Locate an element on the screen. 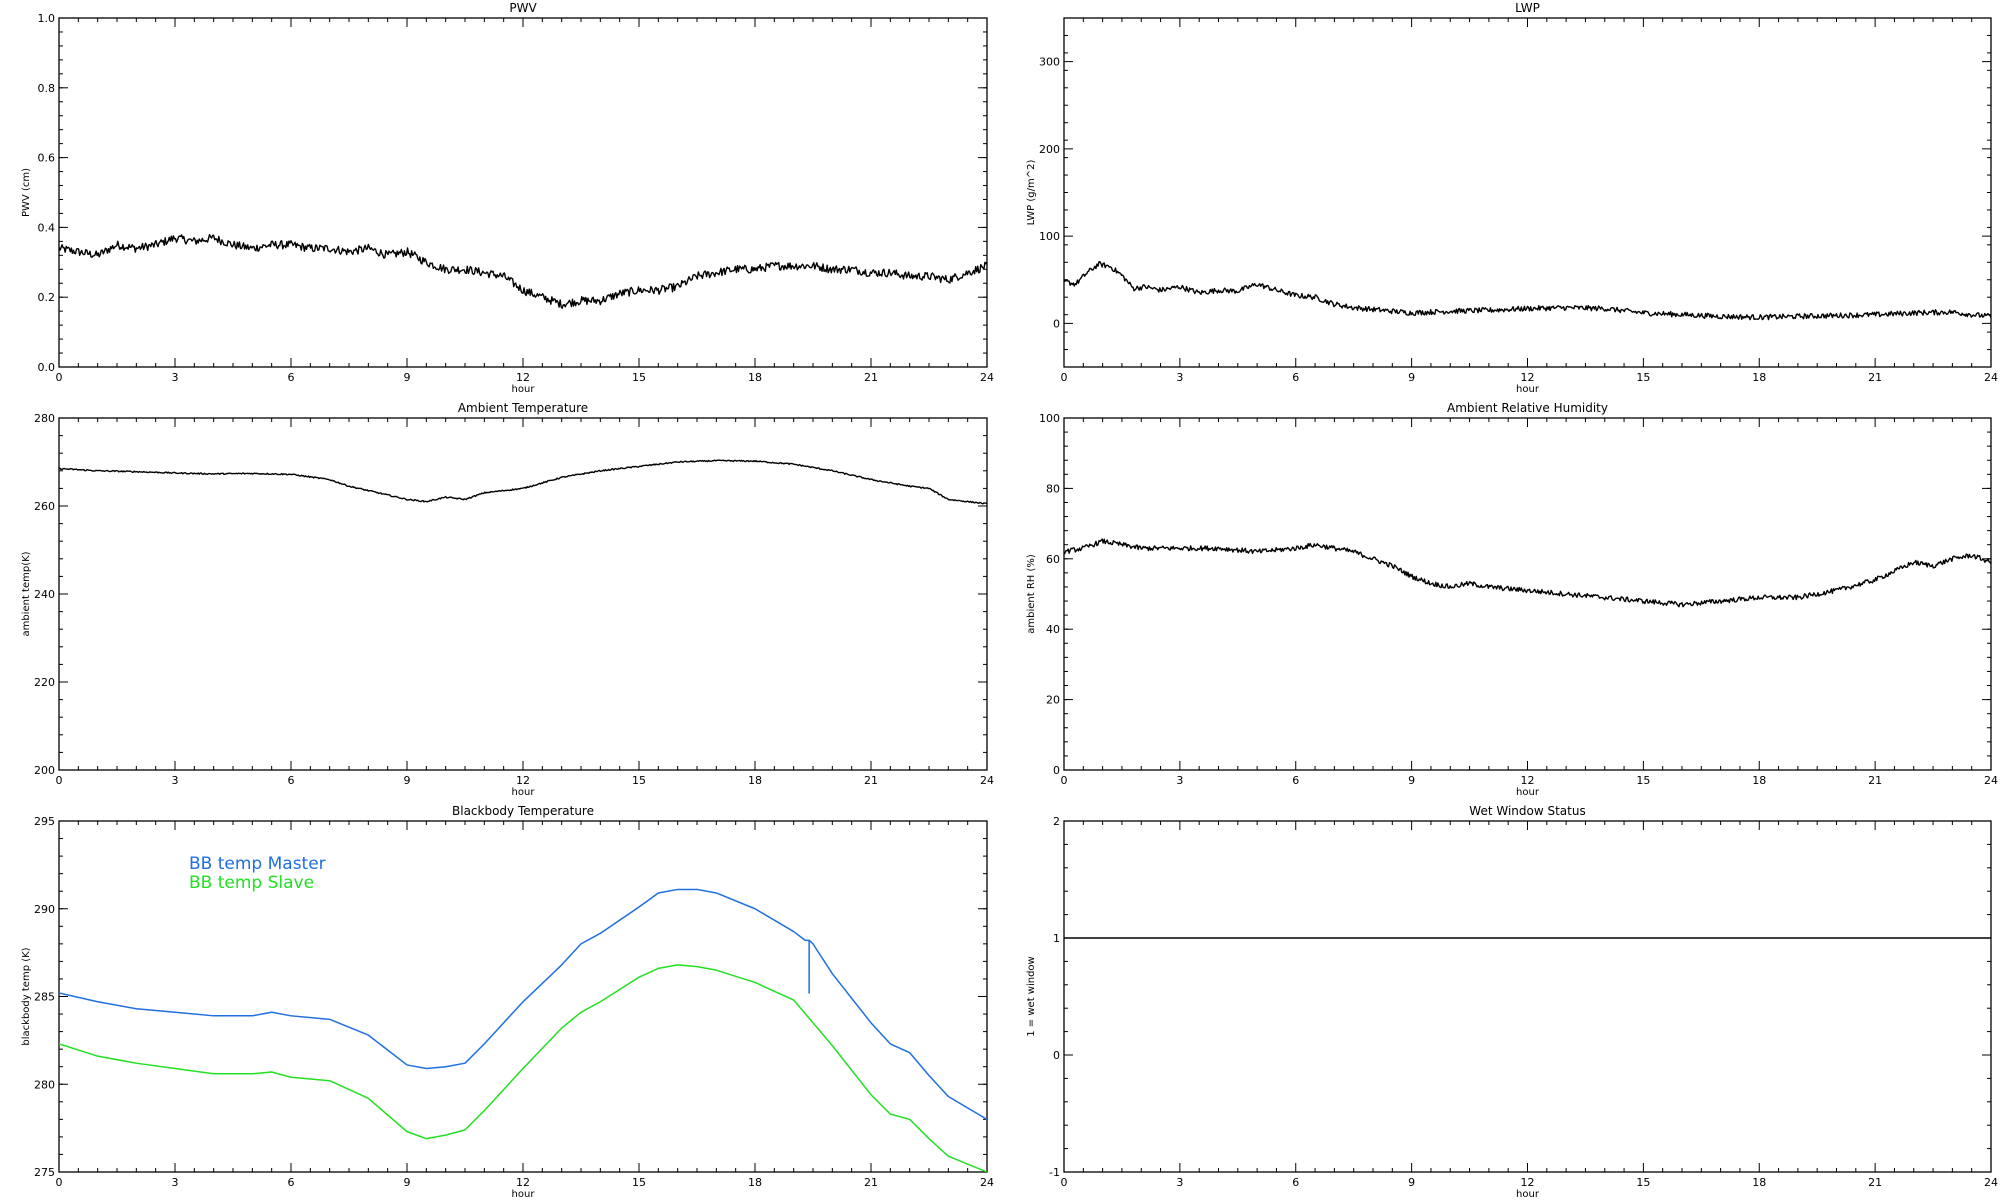 This screenshot has height=1200, width=2000. y-tick-label: 0.4 is located at coordinates (47, 227).